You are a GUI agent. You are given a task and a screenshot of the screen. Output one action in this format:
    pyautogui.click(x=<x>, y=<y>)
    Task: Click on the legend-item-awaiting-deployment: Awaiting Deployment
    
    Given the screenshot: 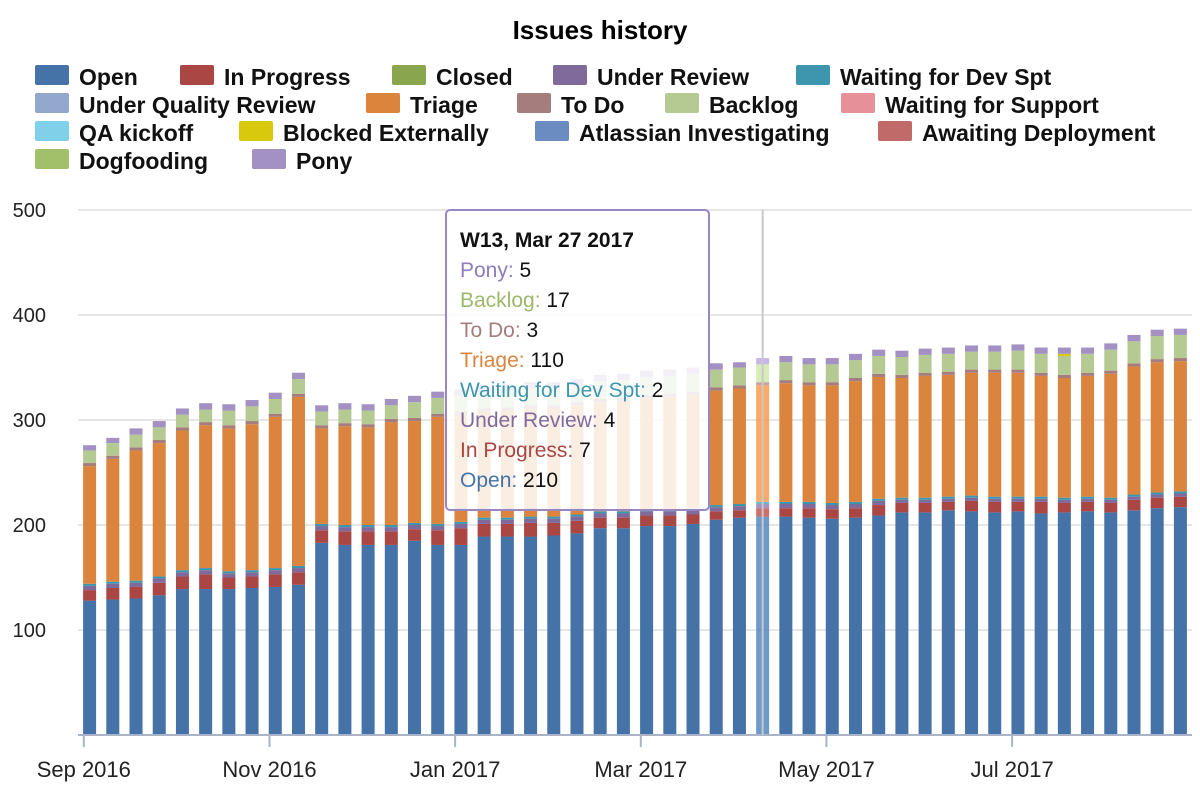 What is the action you would take?
    pyautogui.click(x=1017, y=133)
    